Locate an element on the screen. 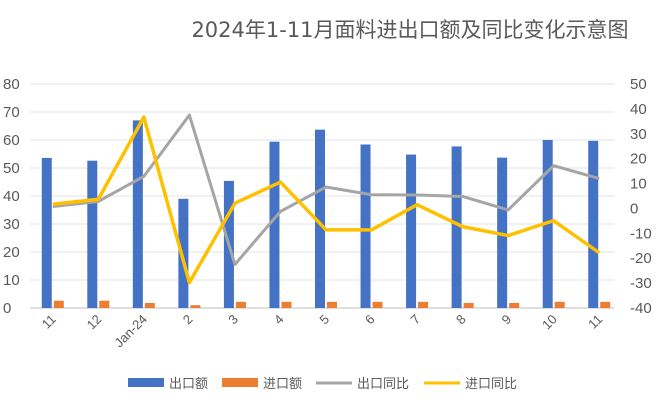  legend-label: 出口额 is located at coordinates (188, 383).